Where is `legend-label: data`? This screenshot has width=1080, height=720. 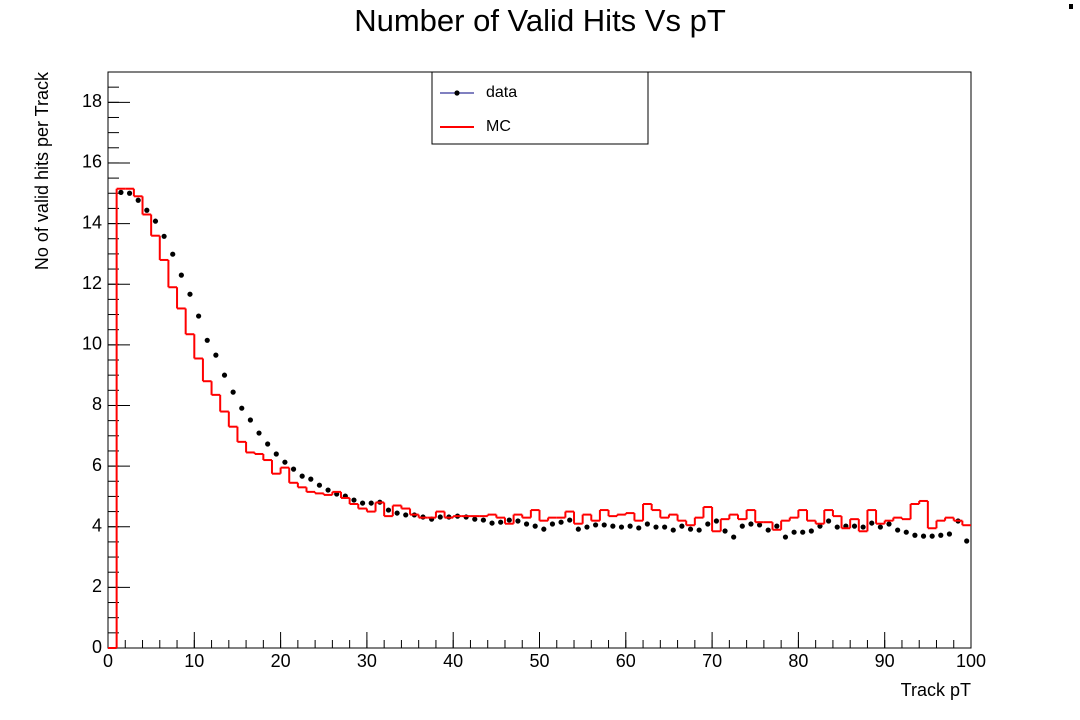
legend-label: data is located at coordinates (501, 92).